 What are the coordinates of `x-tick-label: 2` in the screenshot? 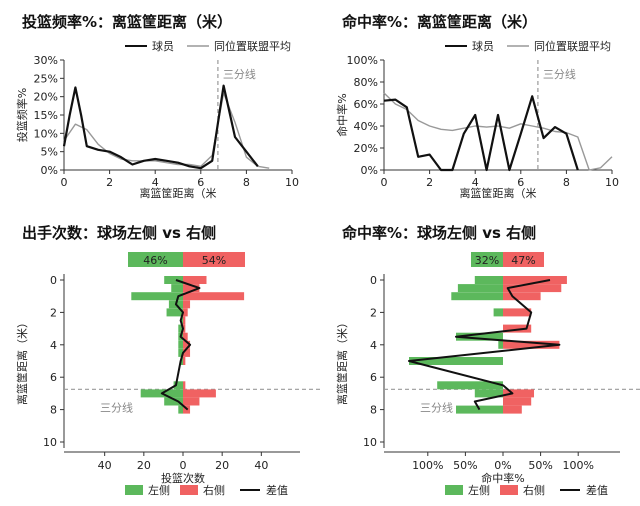 It's located at (109, 182).